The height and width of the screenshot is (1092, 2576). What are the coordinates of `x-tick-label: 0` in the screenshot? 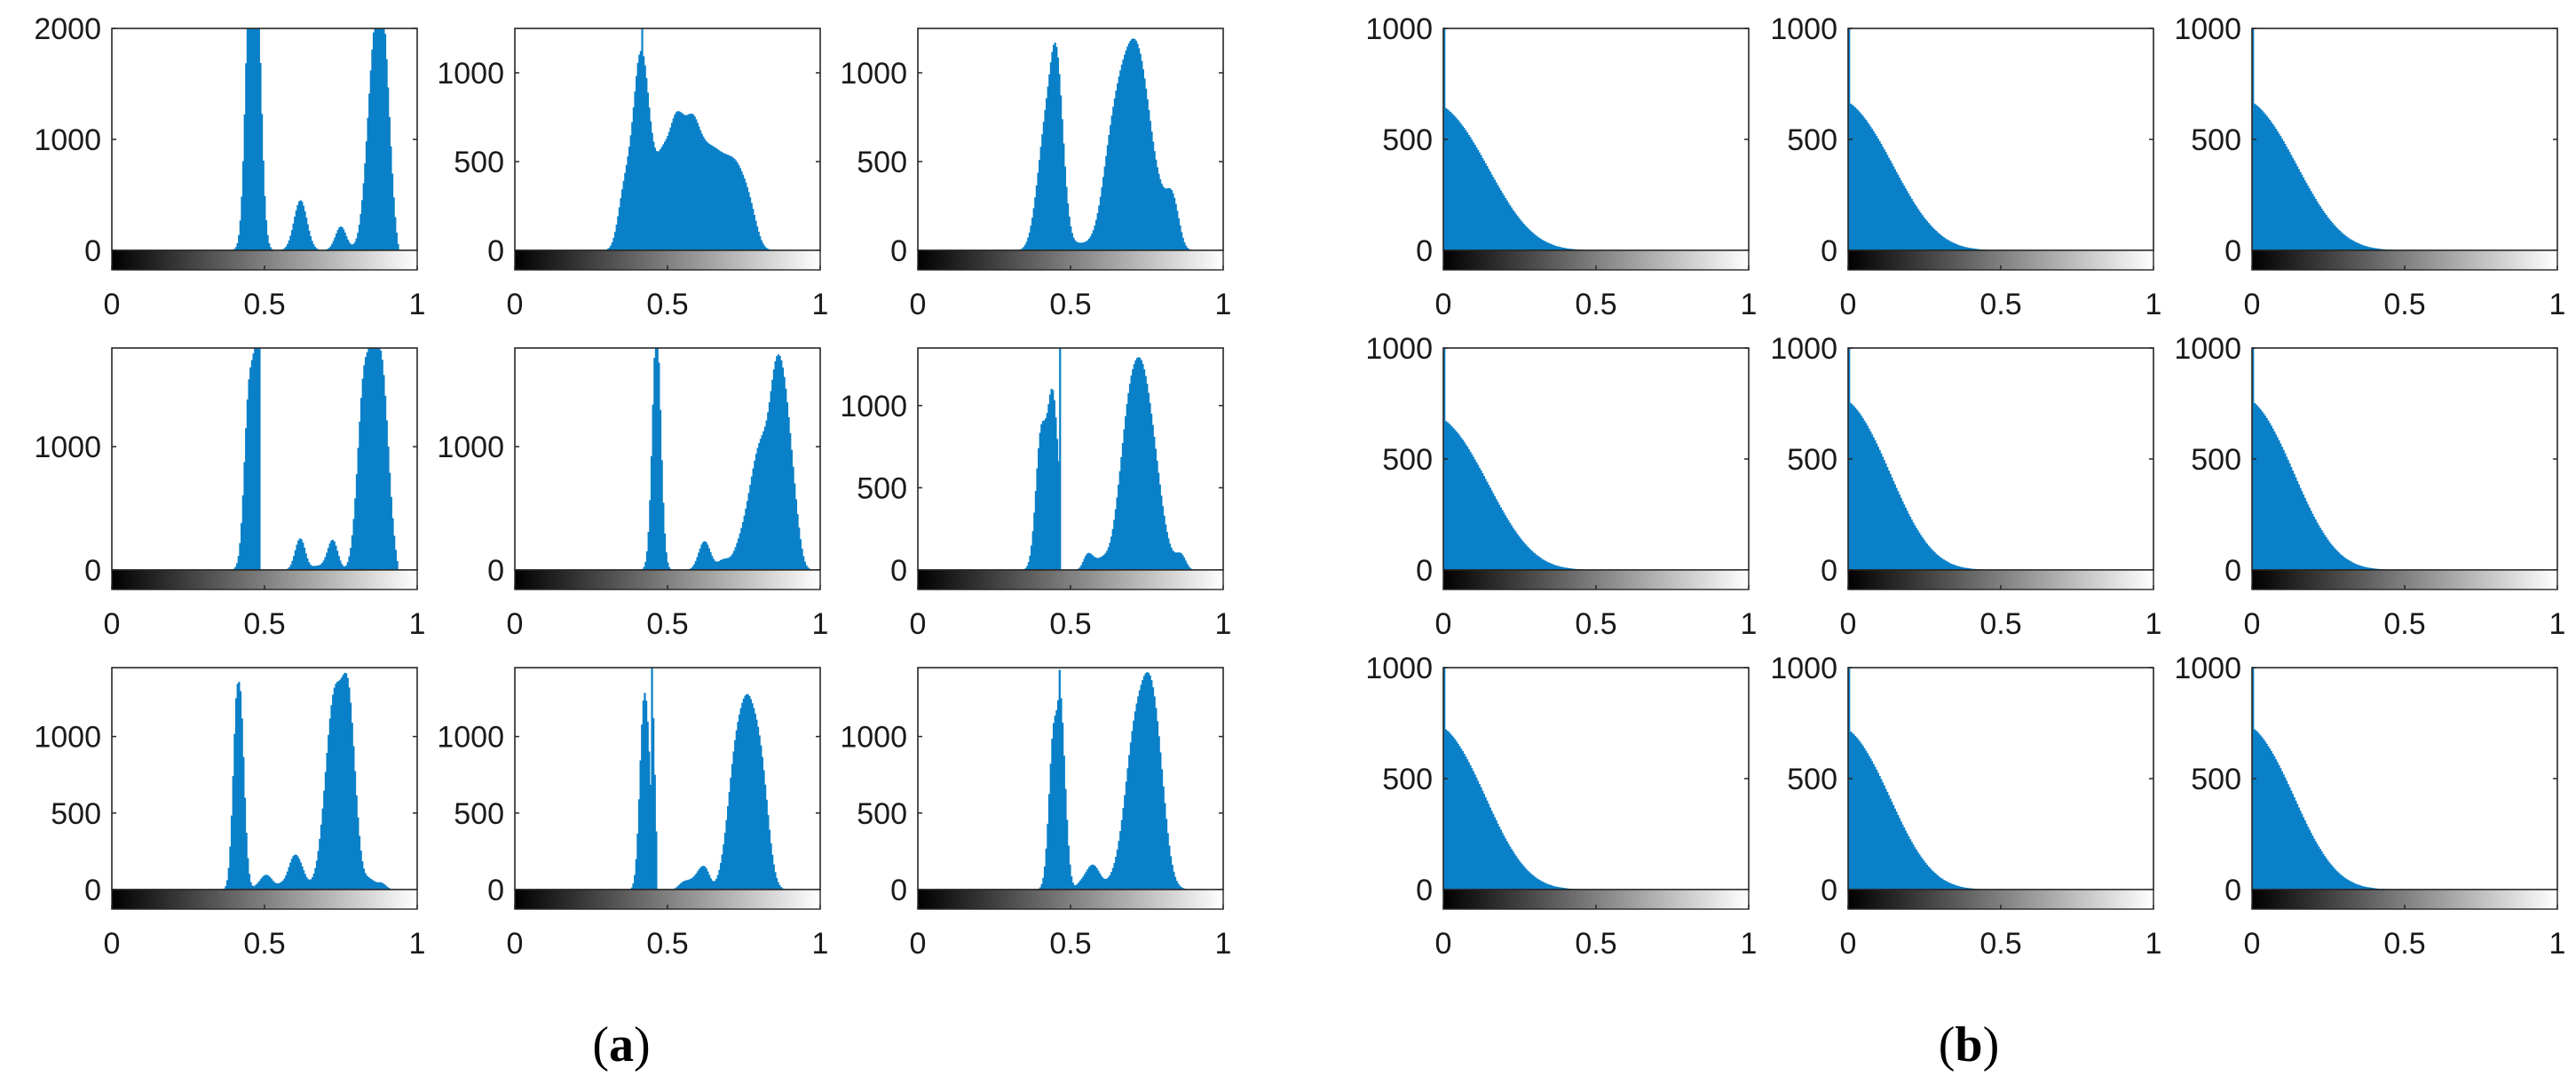 It's located at (515, 944).